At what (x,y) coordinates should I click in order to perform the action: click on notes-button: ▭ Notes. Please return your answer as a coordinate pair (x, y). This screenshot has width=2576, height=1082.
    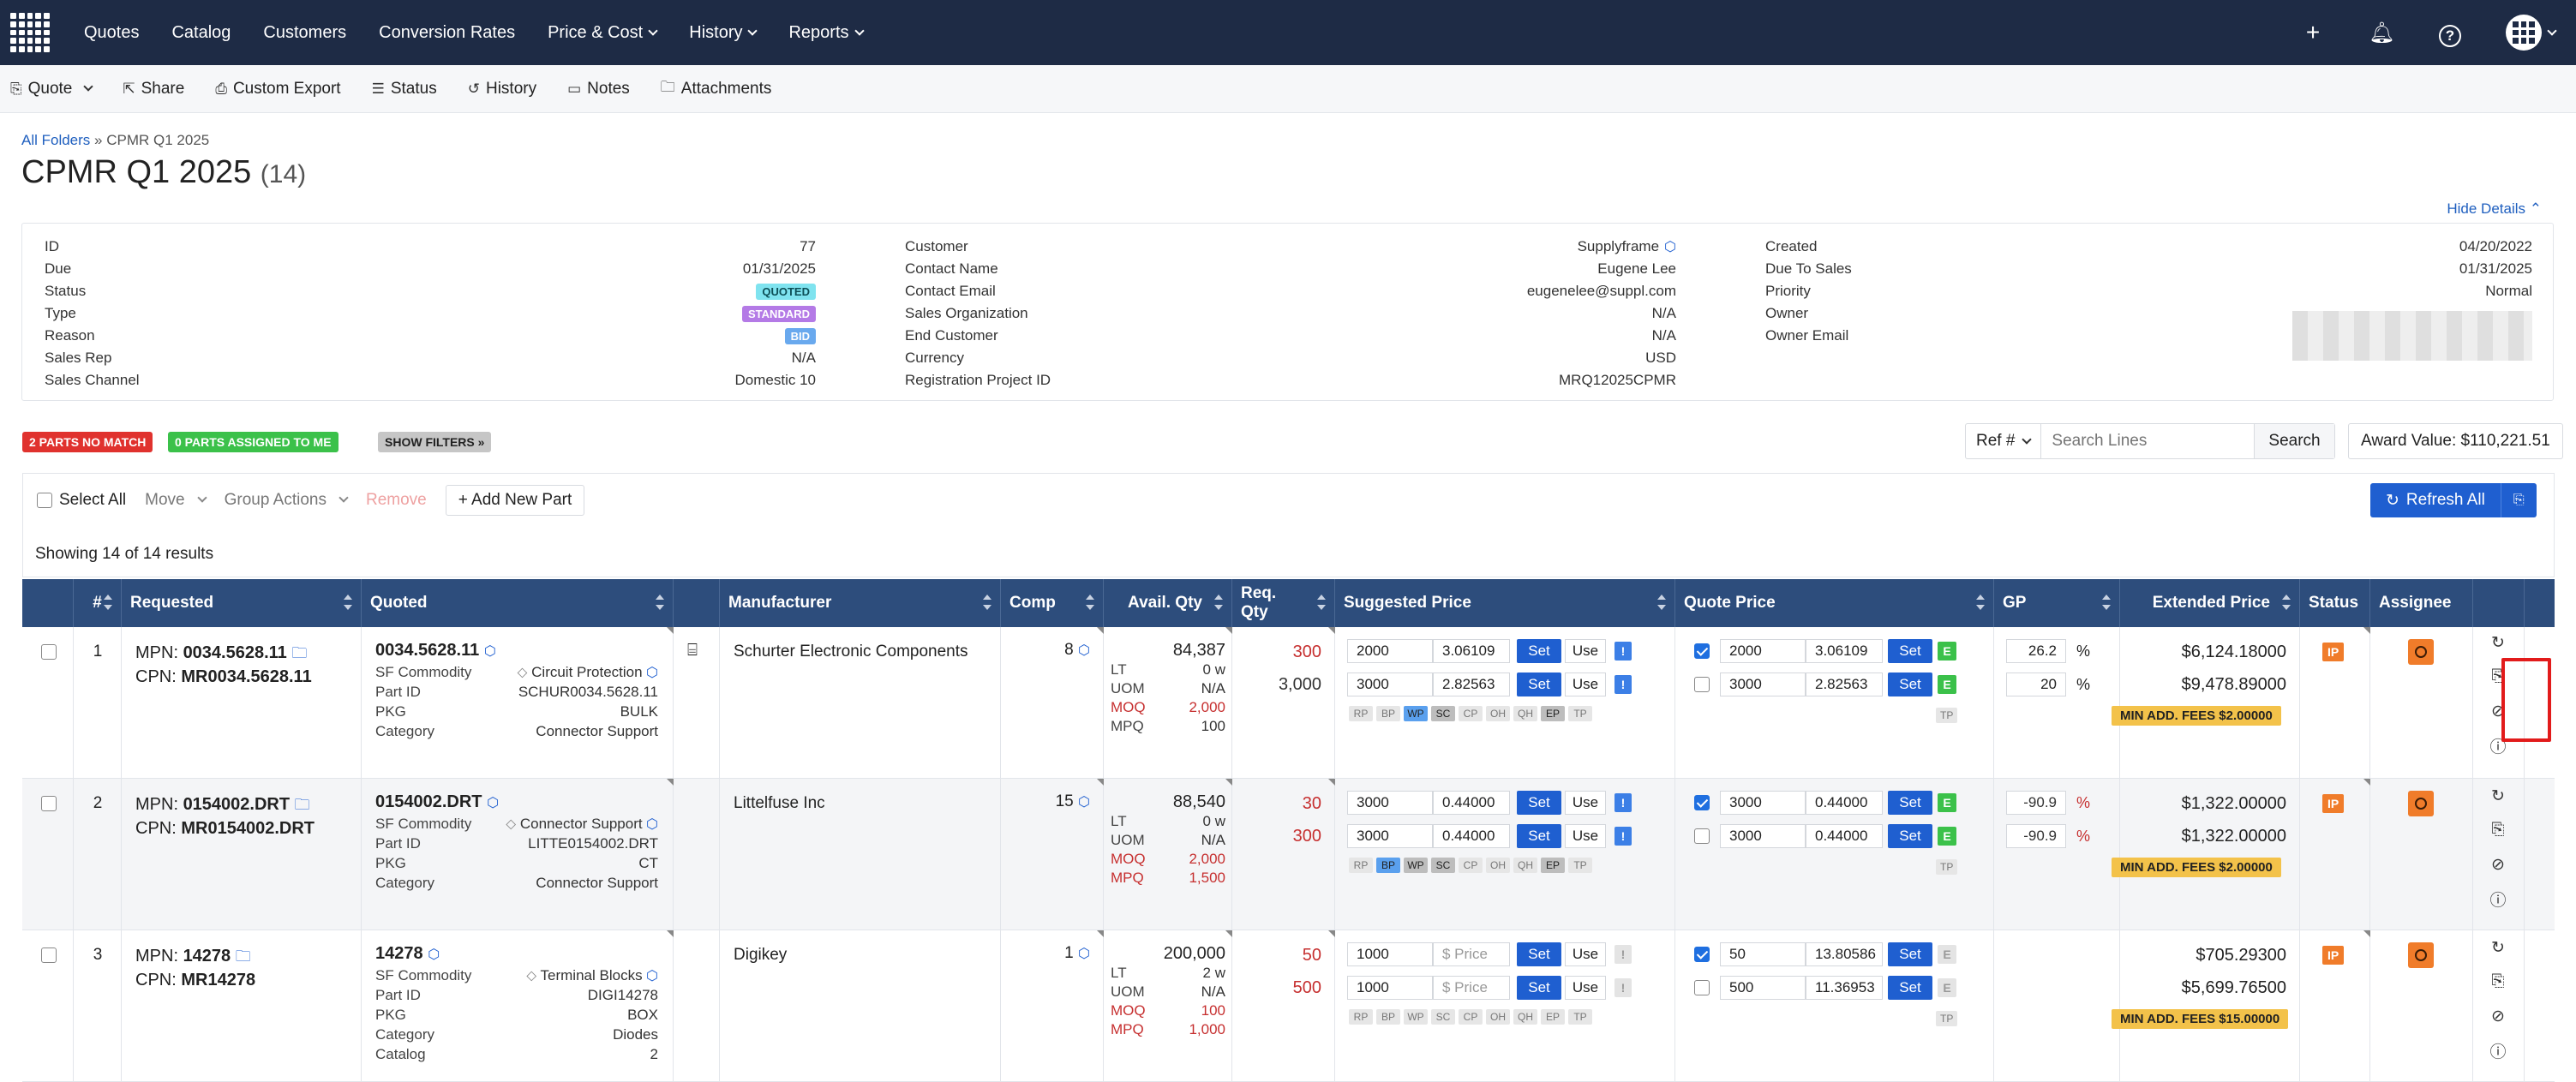
    Looking at the image, I should click on (598, 88).